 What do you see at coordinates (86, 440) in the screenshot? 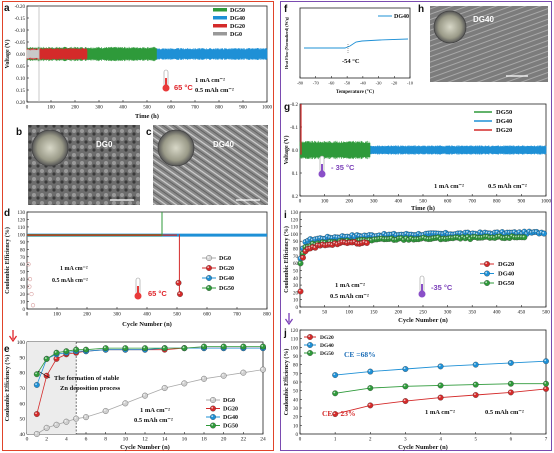
I see `x-tick-label: 6` at bounding box center [86, 440].